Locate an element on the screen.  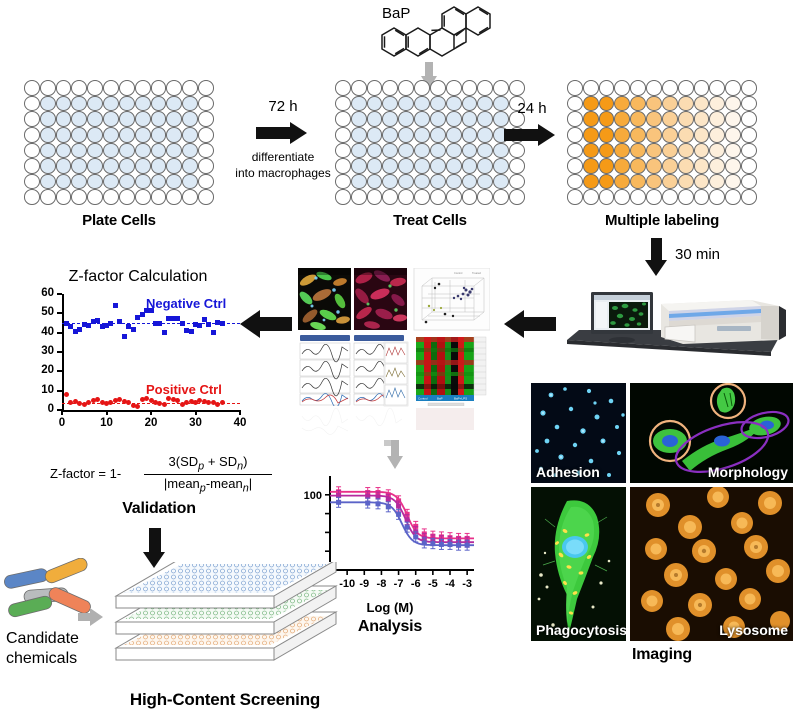
high-content-imager-instrument is located at coordinates (677, 321).